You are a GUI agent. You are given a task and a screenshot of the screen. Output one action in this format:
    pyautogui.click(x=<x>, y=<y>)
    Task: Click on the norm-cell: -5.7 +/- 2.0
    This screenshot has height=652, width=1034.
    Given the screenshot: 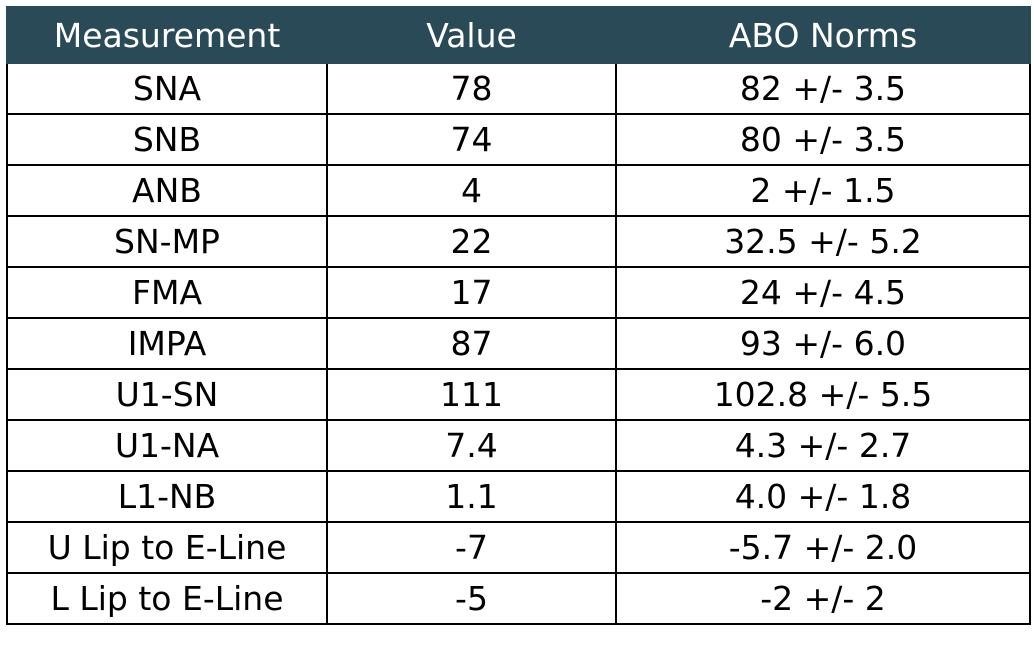 What is the action you would take?
    pyautogui.click(x=823, y=547)
    